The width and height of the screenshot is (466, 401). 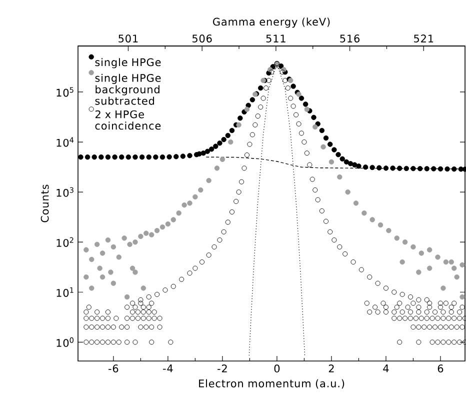 I want to click on y-tick-label: 10$^{1}$, so click(x=65, y=292).